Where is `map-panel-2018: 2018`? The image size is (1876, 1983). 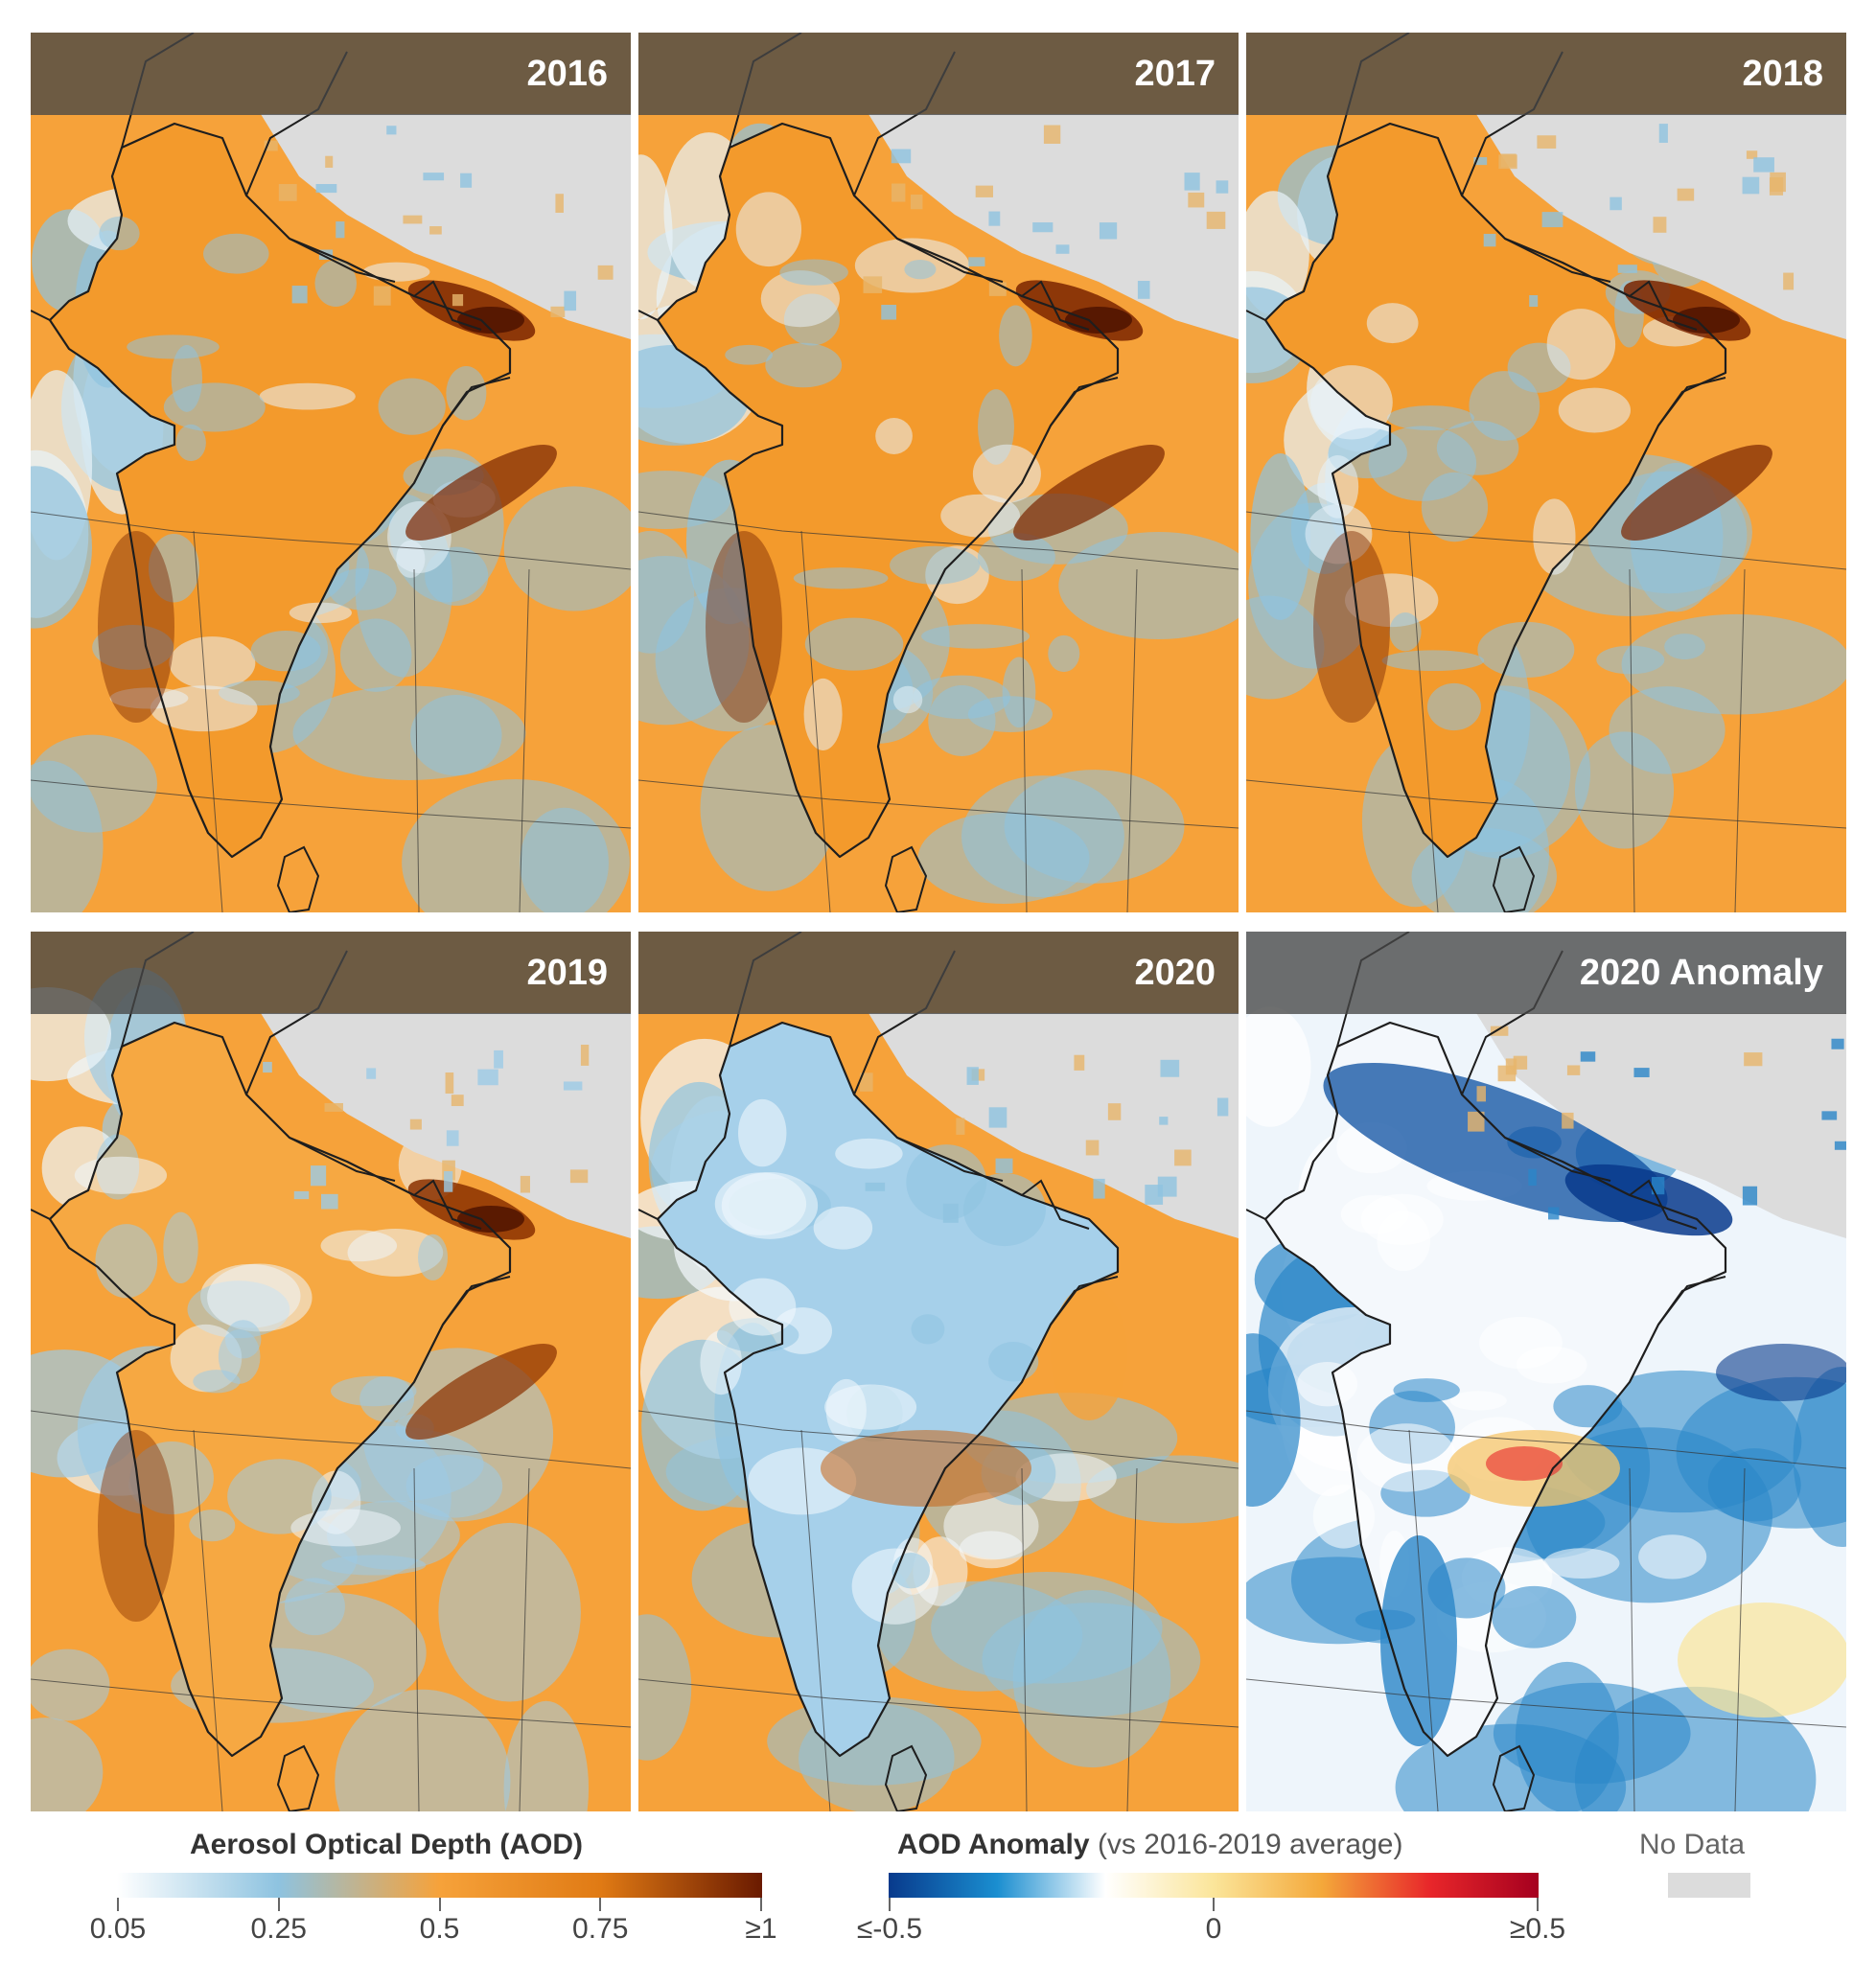
map-panel-2018: 2018 is located at coordinates (1546, 472).